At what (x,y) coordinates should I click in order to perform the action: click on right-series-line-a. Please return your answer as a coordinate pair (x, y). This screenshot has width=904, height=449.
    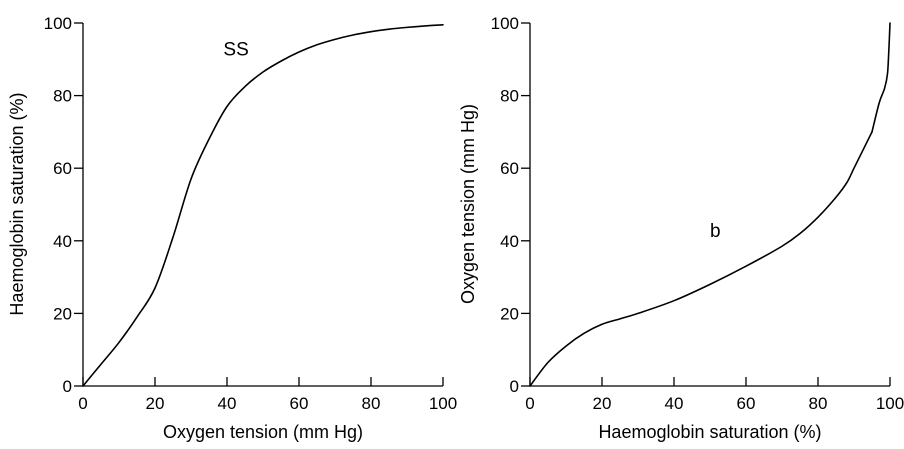
    Looking at the image, I should click on (881, 77).